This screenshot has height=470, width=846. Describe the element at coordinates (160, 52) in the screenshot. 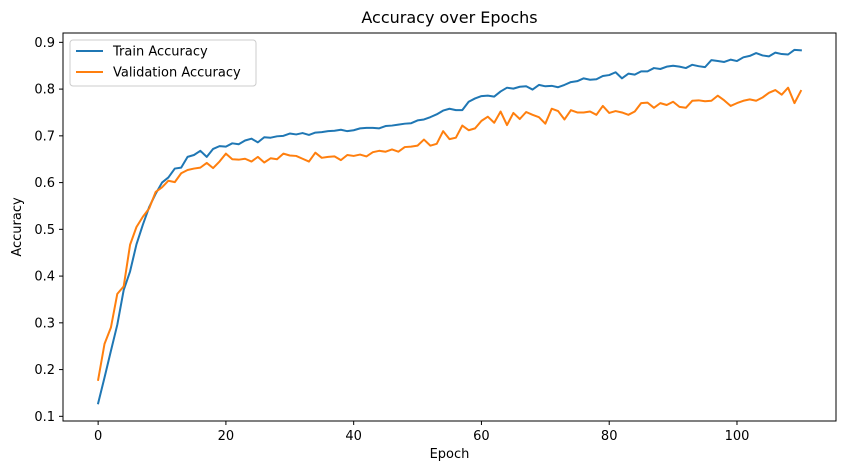

I see `legend-label-train: Train Accuracy` at that location.